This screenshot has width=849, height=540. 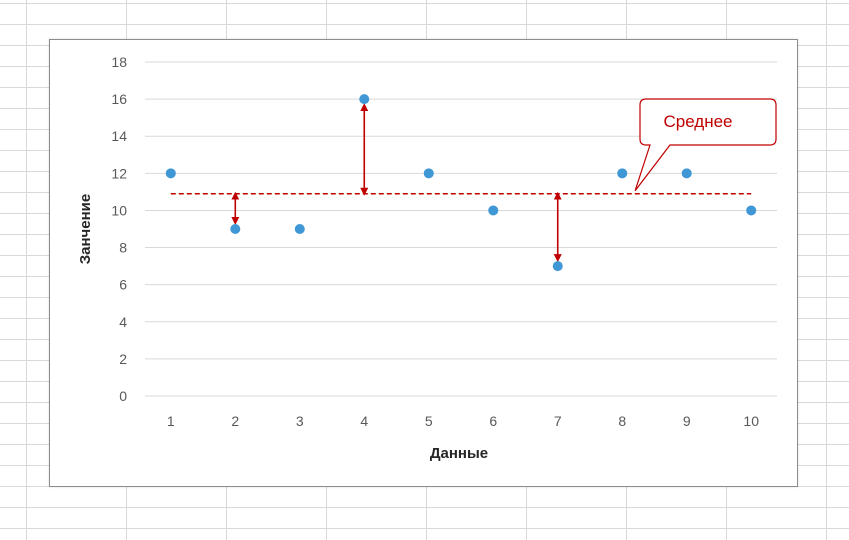 I want to click on x-tick-label: 5, so click(x=429, y=421).